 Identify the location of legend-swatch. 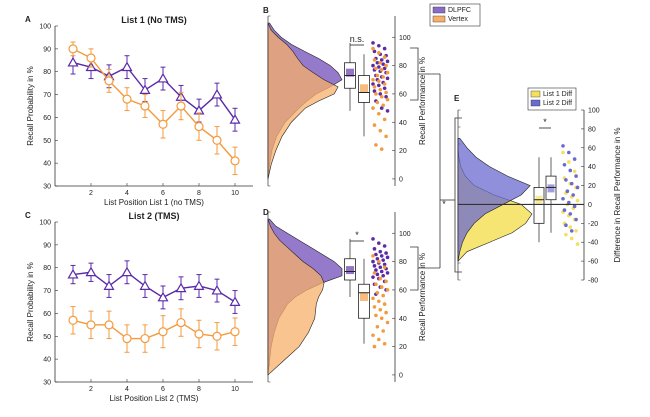
(439, 10).